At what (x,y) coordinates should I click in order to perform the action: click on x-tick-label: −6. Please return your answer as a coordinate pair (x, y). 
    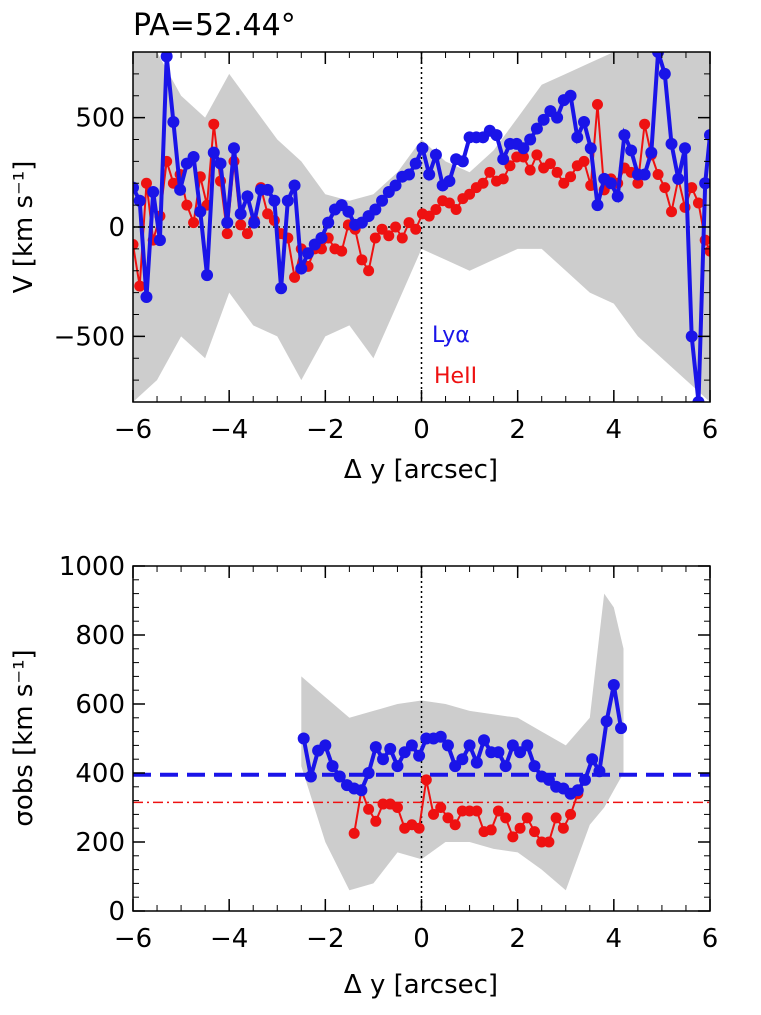
    Looking at the image, I should click on (133, 939).